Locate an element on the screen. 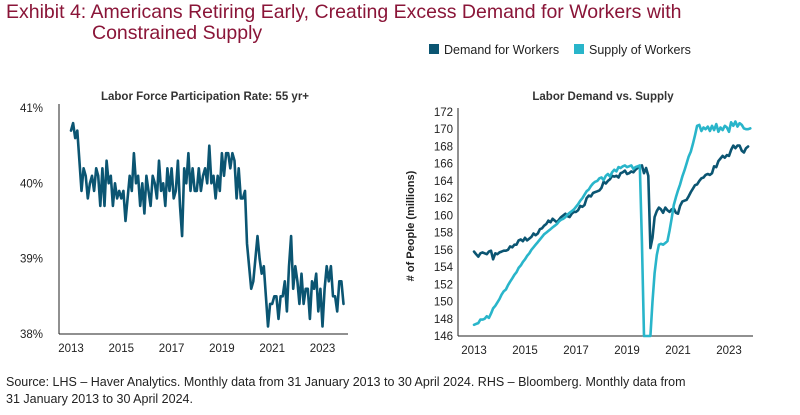  left-x-tick-label: 2021 is located at coordinates (272, 349).